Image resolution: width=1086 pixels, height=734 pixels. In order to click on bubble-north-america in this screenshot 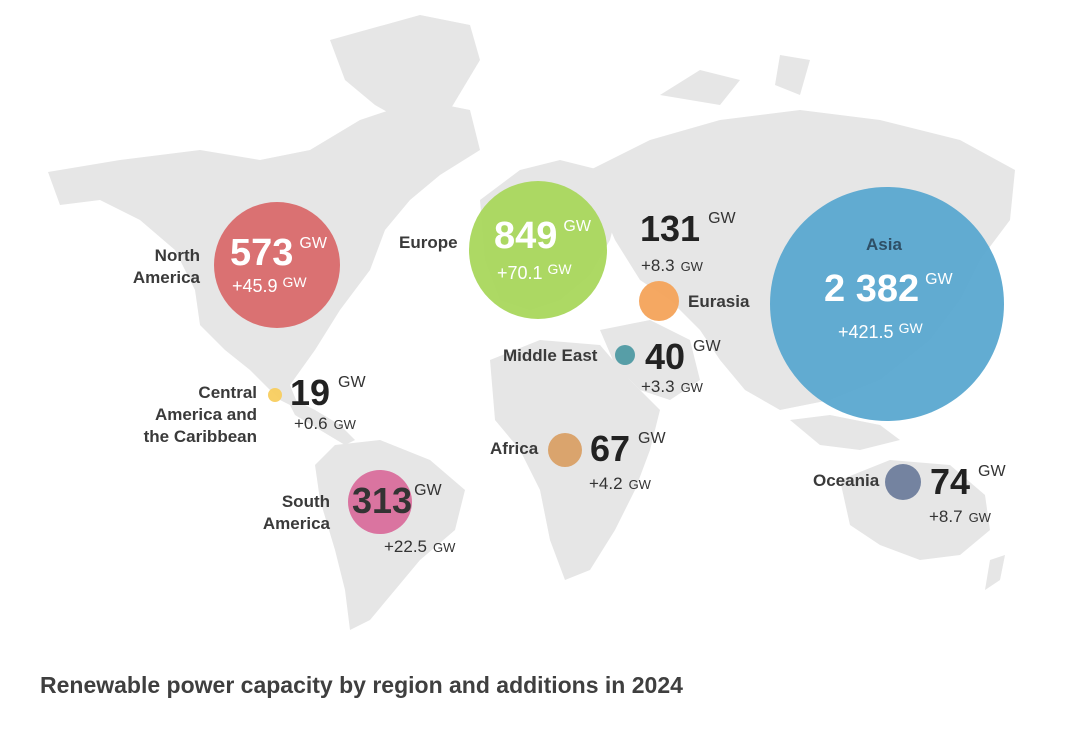, I will do `click(277, 265)`.